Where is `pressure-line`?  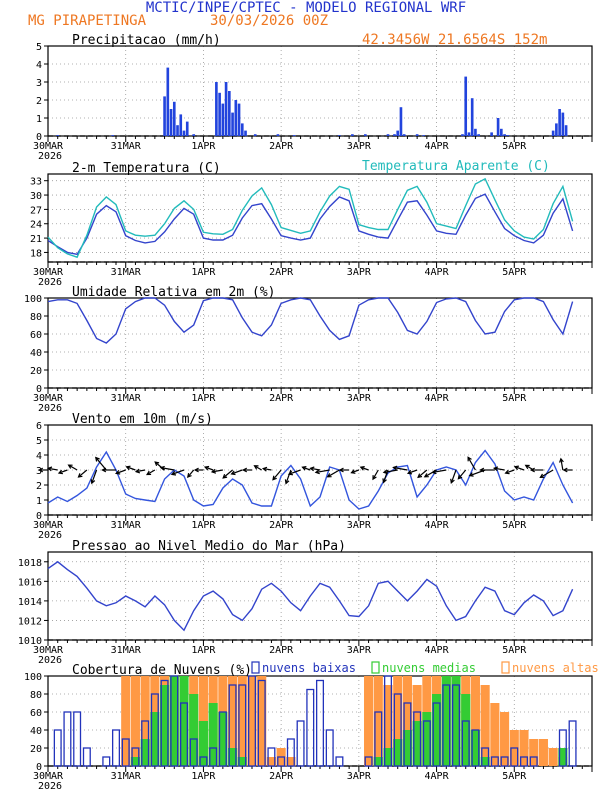 pressure-line is located at coordinates (310, 596).